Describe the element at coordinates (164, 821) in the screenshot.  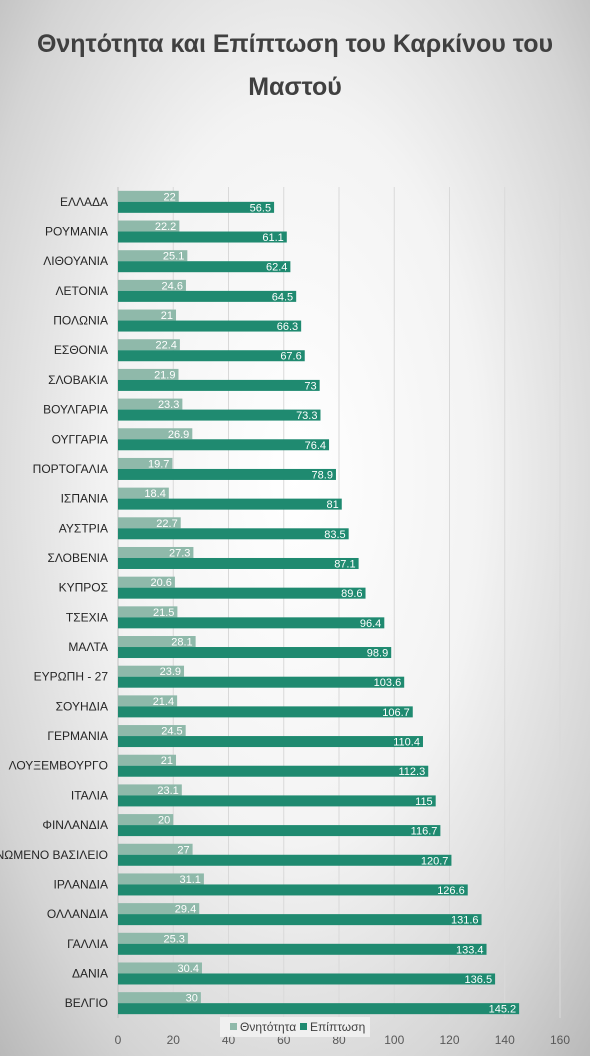
I see `data-label-thnitotita: 20` at that location.